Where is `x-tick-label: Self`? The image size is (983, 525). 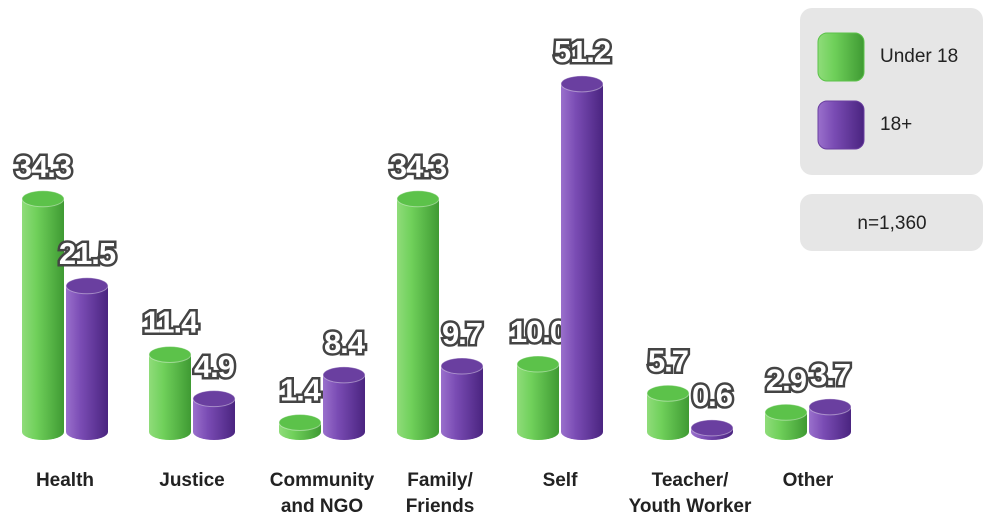
x-tick-label: Self is located at coordinates (560, 480).